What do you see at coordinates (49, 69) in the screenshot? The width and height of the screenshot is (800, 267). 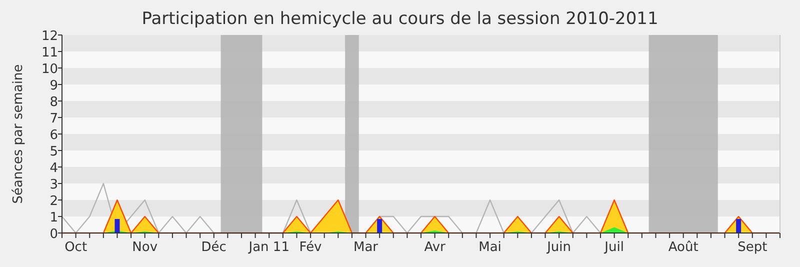 I see `y-tick-label: 10` at bounding box center [49, 69].